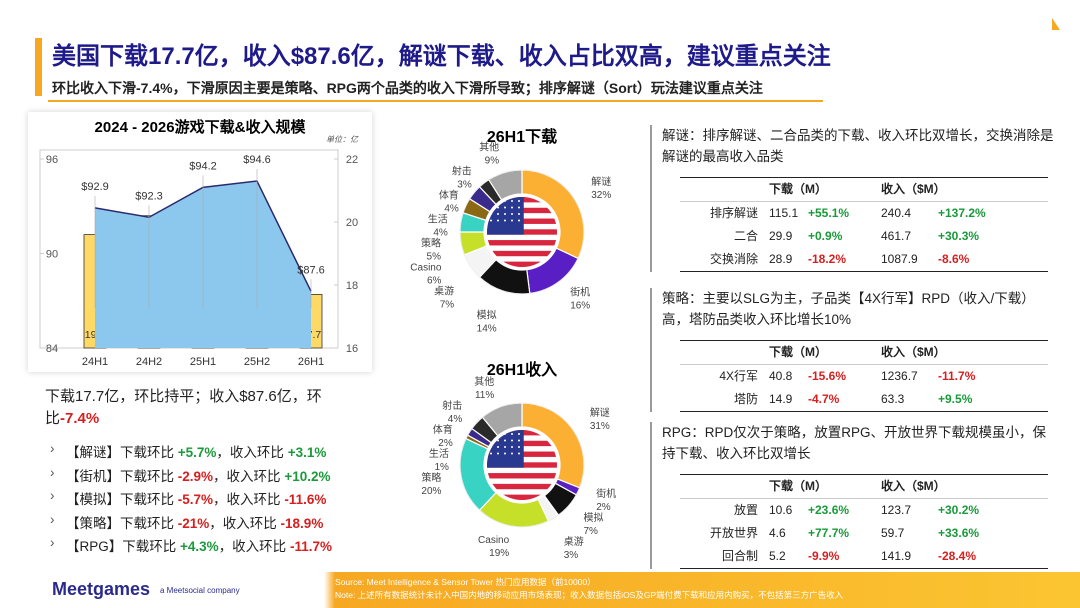 Image resolution: width=1080 pixels, height=608 pixels. Describe the element at coordinates (893, 533) in the screenshot. I see `revenue: 59.7` at that location.